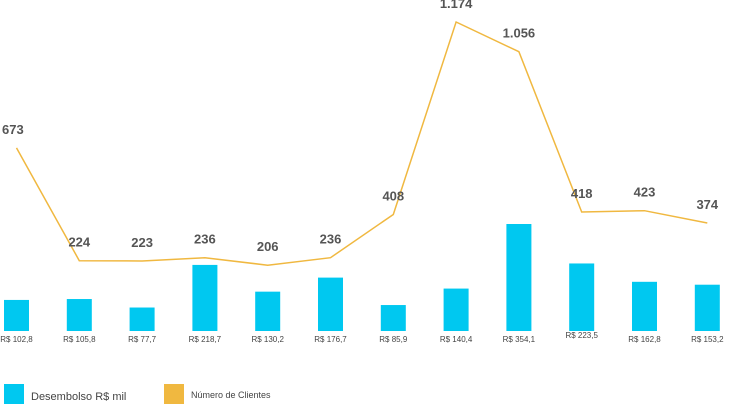  I want to click on line-data-label: 408, so click(393, 195).